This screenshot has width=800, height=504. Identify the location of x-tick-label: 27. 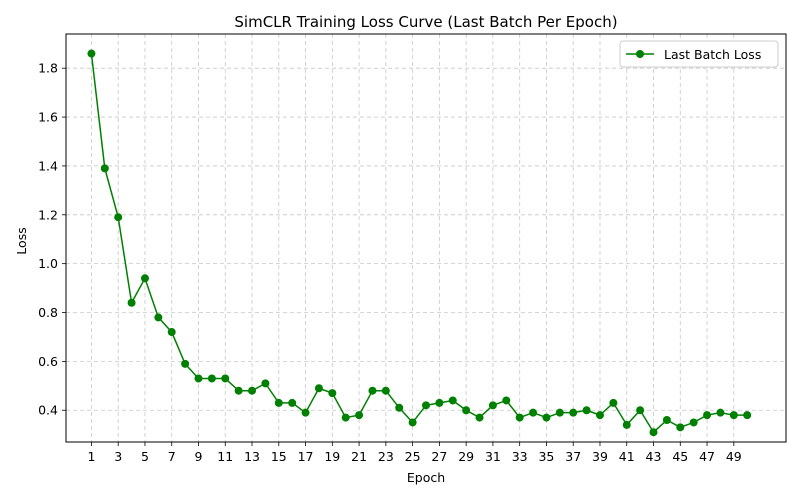
(439, 456).